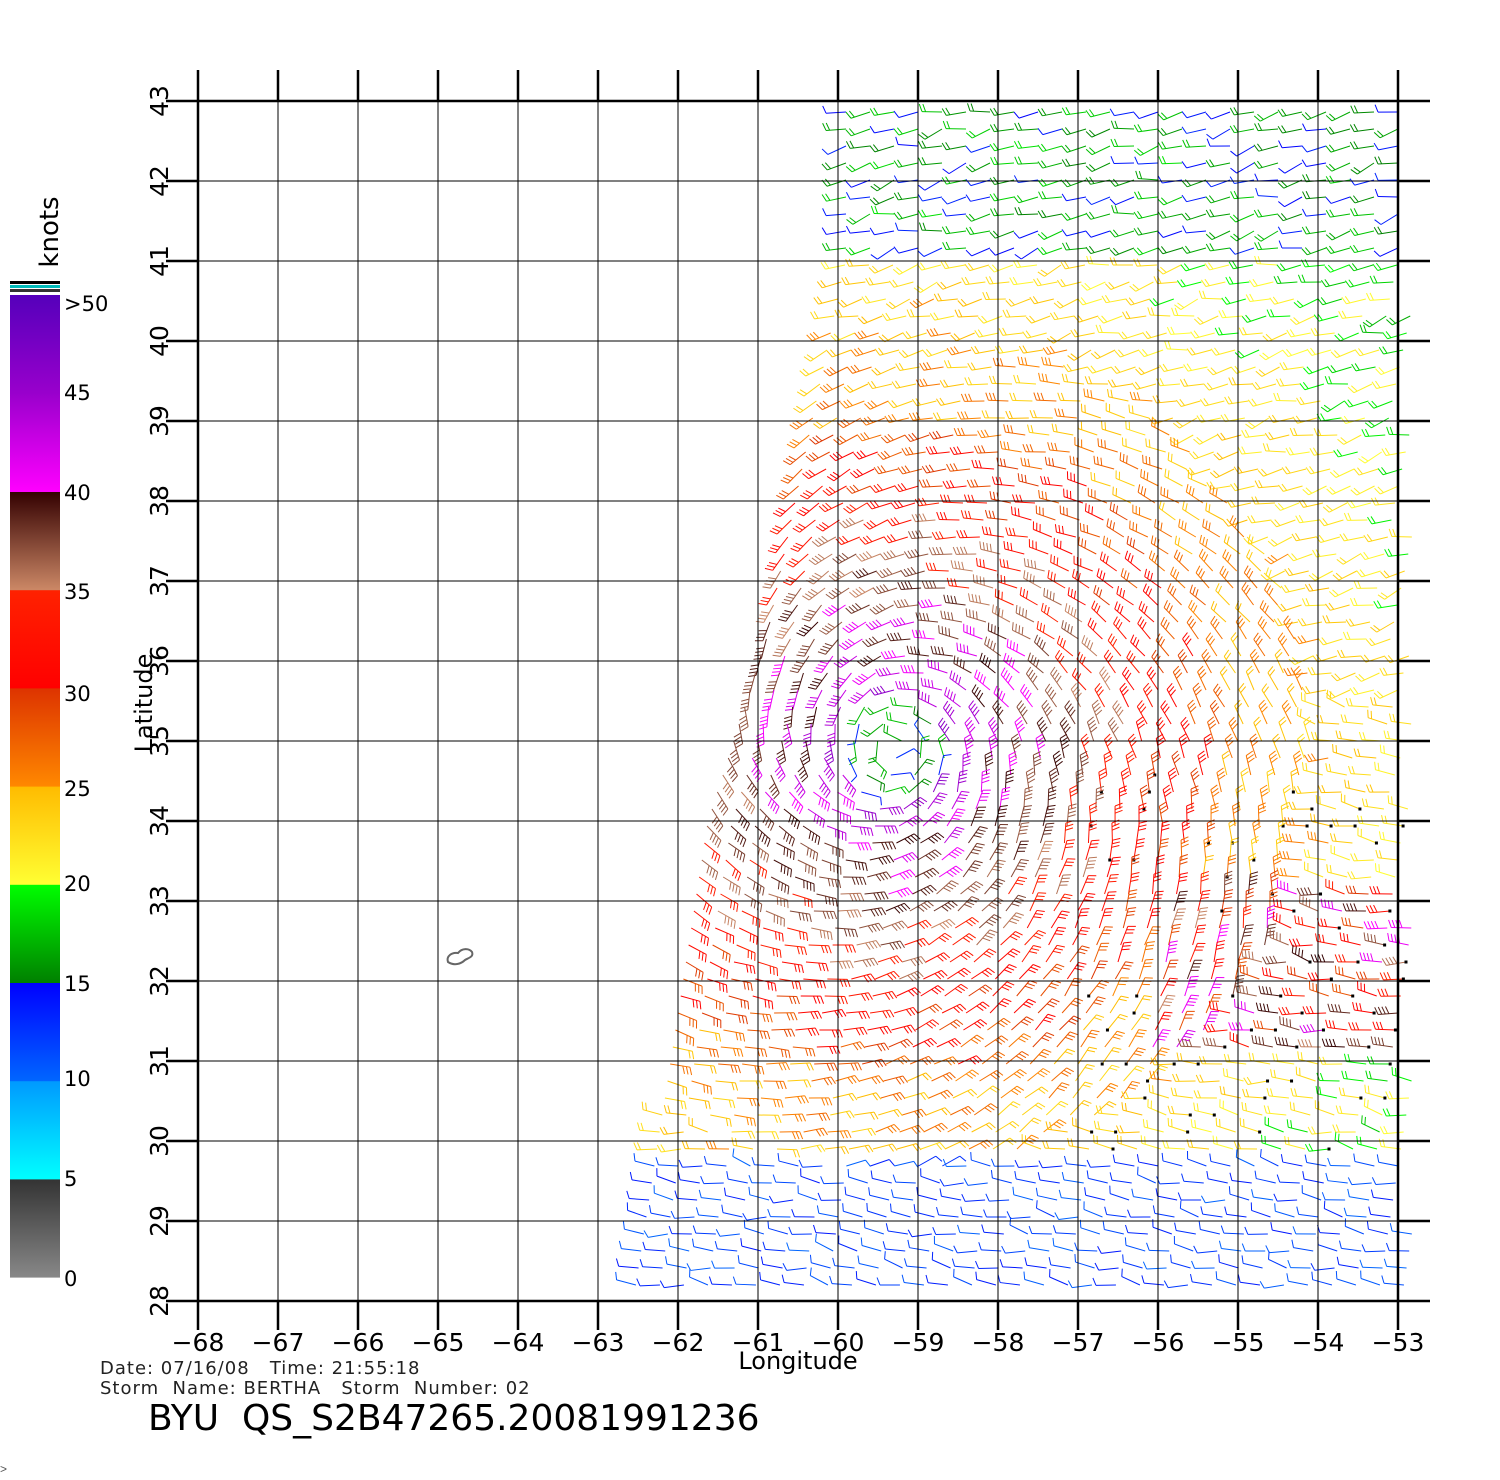  I want to click on wind-speed-legend: >50 45 40 35 30 25 20 15 10 5 0, so click(59, 786).